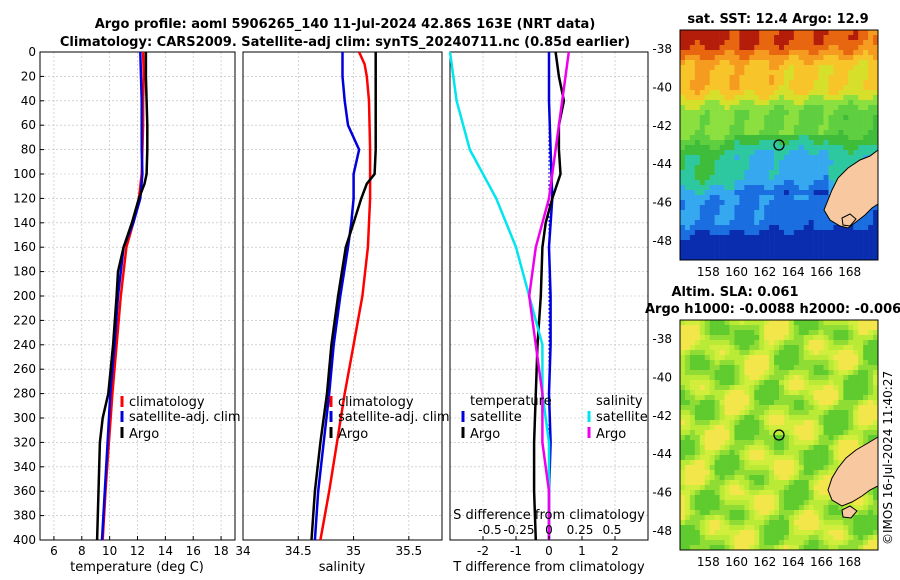 The width and height of the screenshot is (900, 580). I want to click on s-diff-tick-label: 0, so click(549, 530).